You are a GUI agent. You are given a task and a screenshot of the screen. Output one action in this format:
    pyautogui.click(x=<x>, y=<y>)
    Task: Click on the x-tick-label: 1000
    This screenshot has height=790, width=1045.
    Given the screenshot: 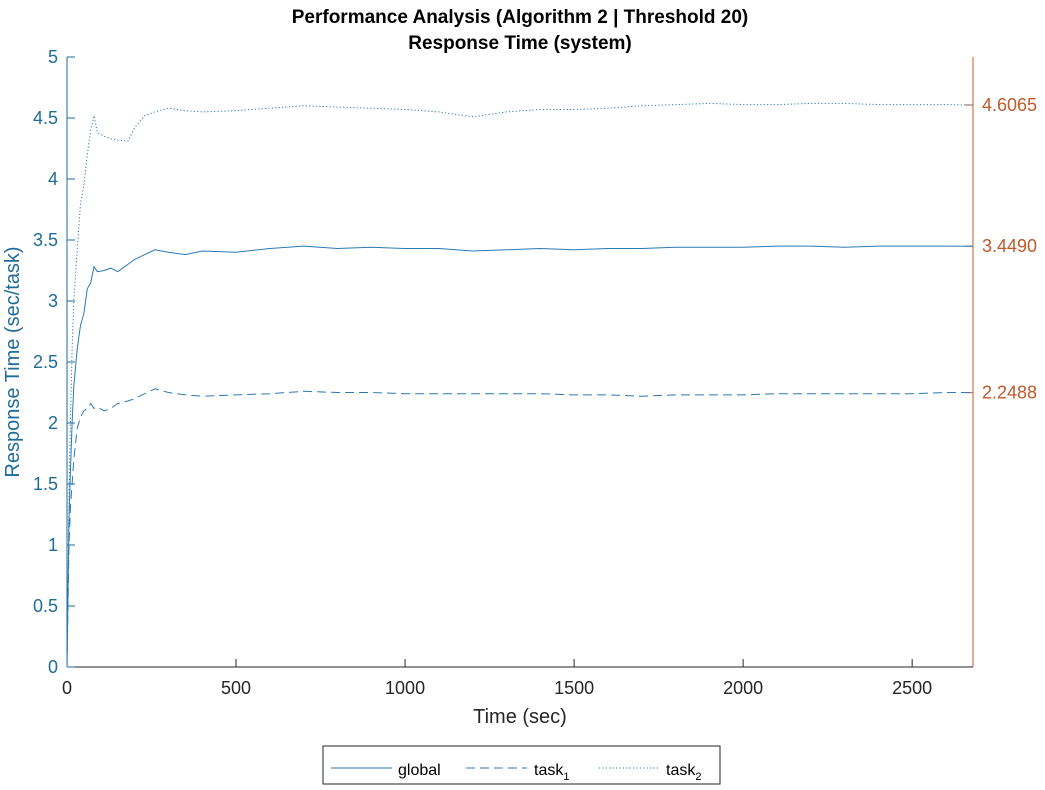 What is the action you would take?
    pyautogui.click(x=405, y=688)
    